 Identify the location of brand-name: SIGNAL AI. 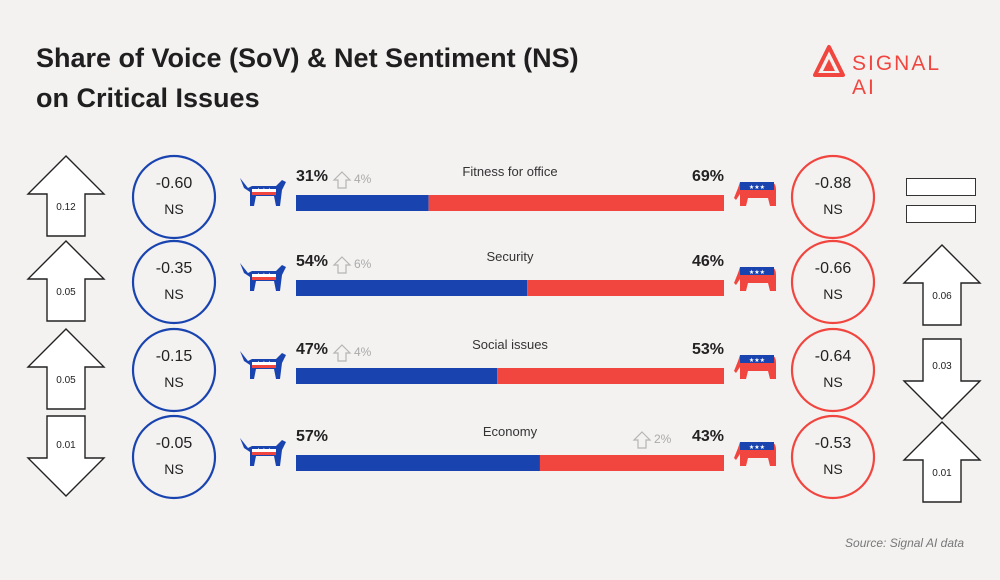
(896, 75).